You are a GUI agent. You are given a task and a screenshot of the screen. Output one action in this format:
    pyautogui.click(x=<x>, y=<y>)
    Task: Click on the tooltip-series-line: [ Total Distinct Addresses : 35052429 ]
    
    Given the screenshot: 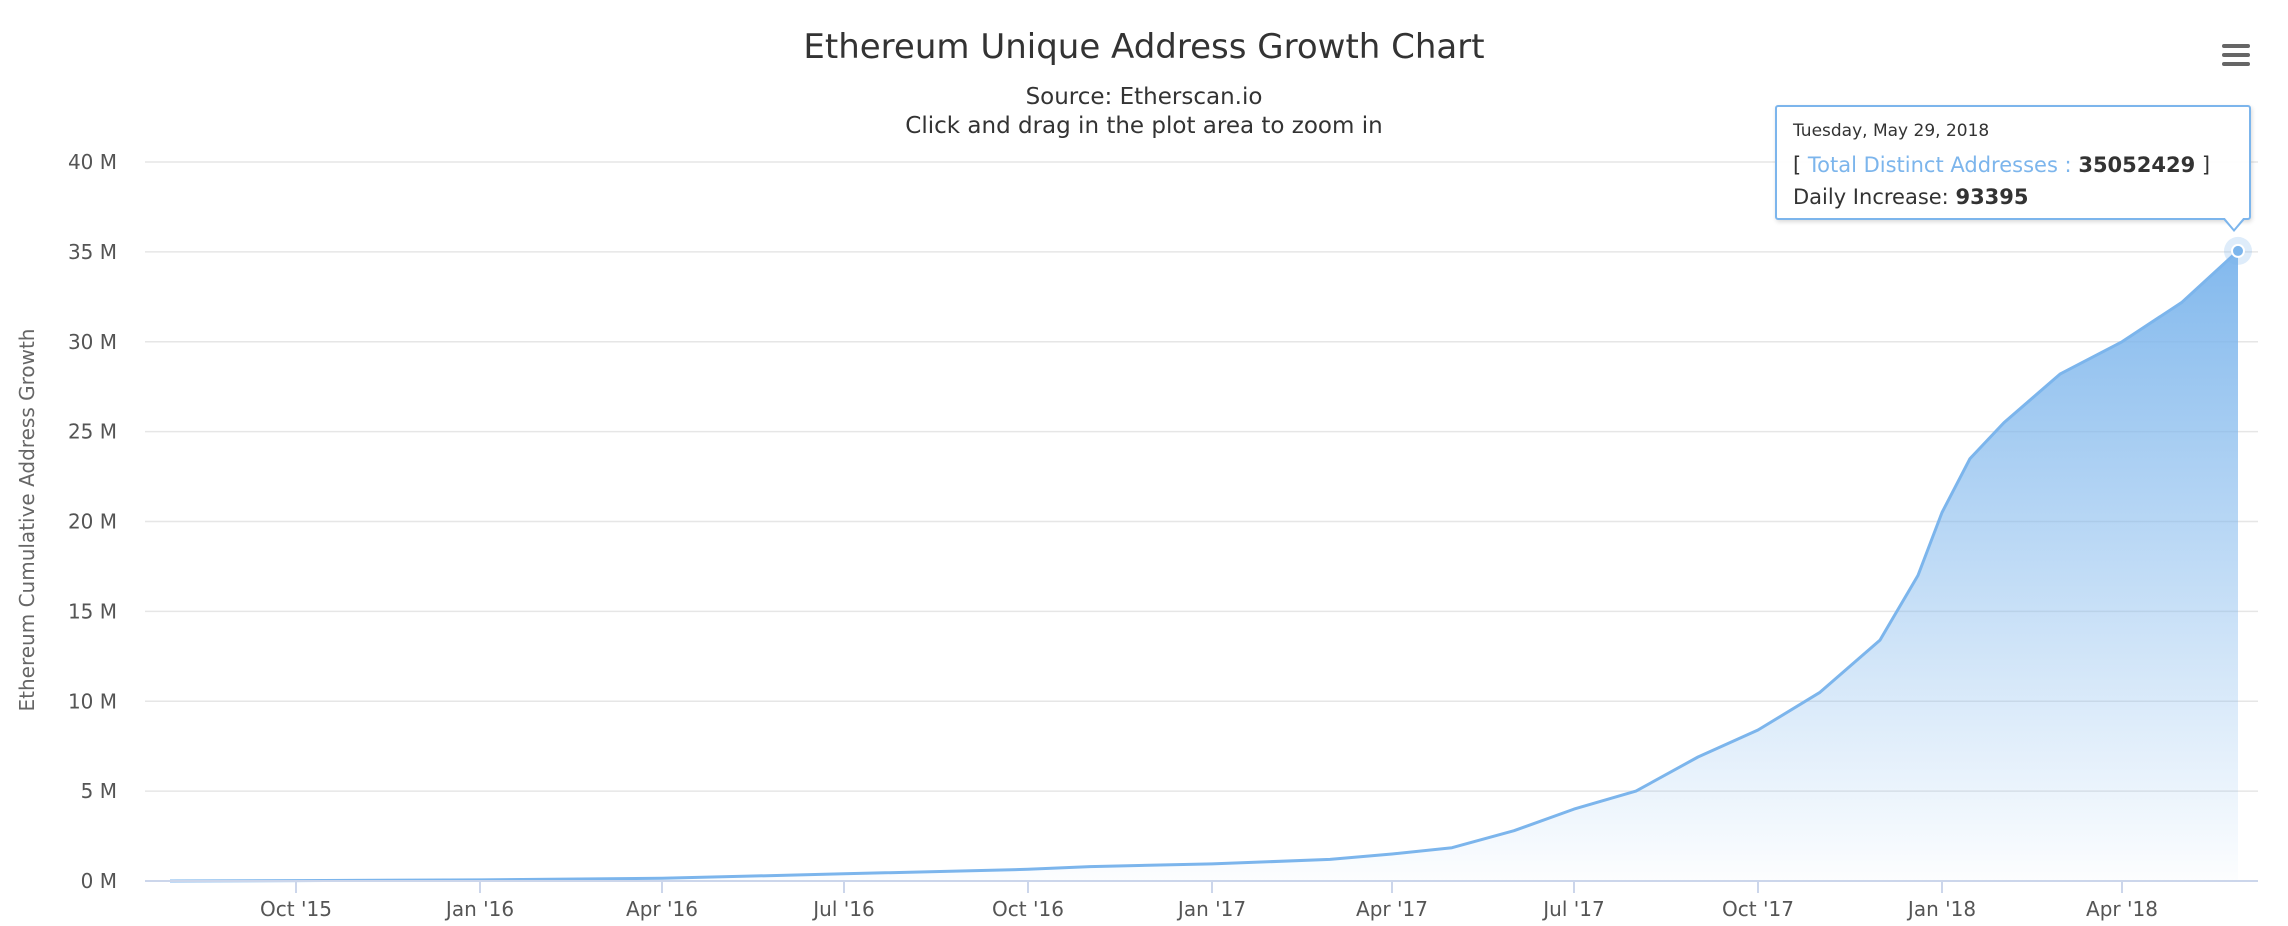 What is the action you would take?
    pyautogui.click(x=2013, y=165)
    